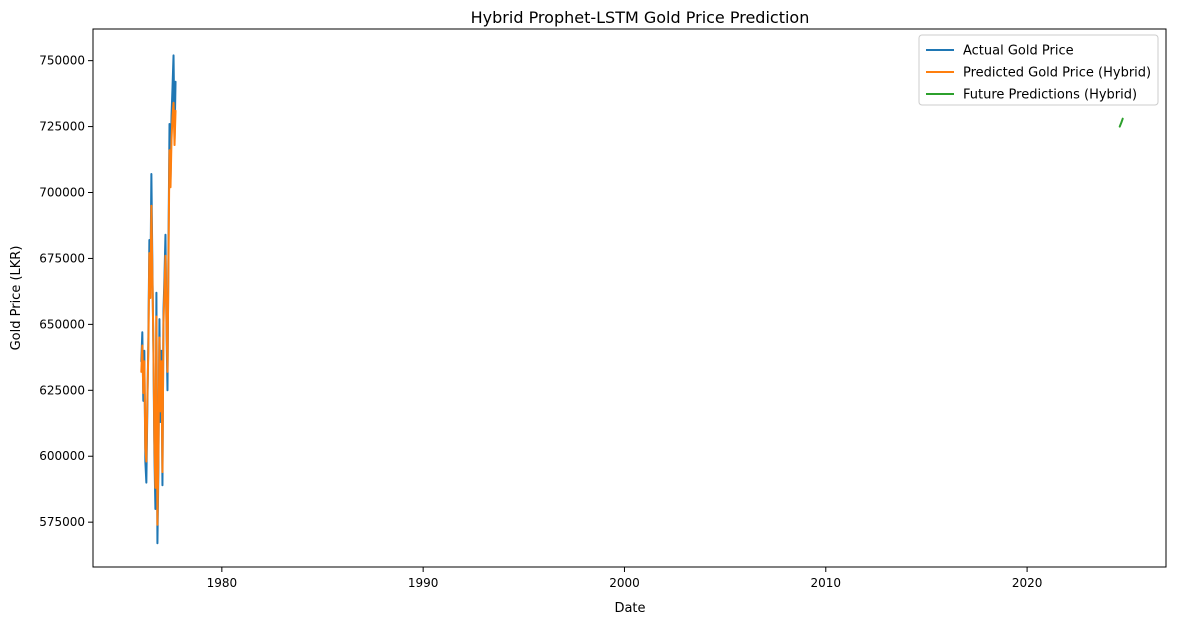 The image size is (1186, 624). Describe the element at coordinates (16, 298) in the screenshot. I see `y-axis-label: Gold Price (LKR)` at that location.